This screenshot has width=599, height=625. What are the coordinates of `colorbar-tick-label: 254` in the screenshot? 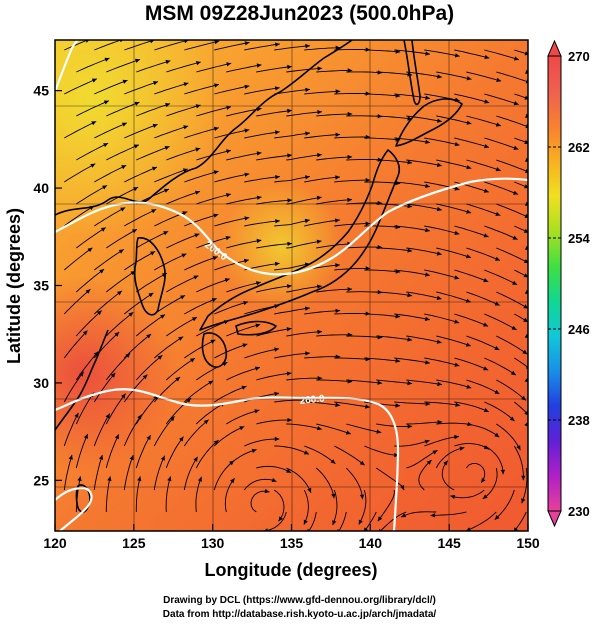 It's located at (579, 238).